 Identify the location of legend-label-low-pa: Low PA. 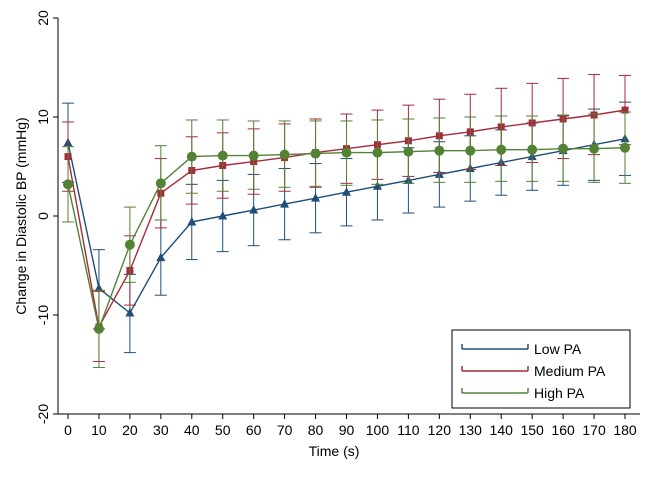
(558, 349).